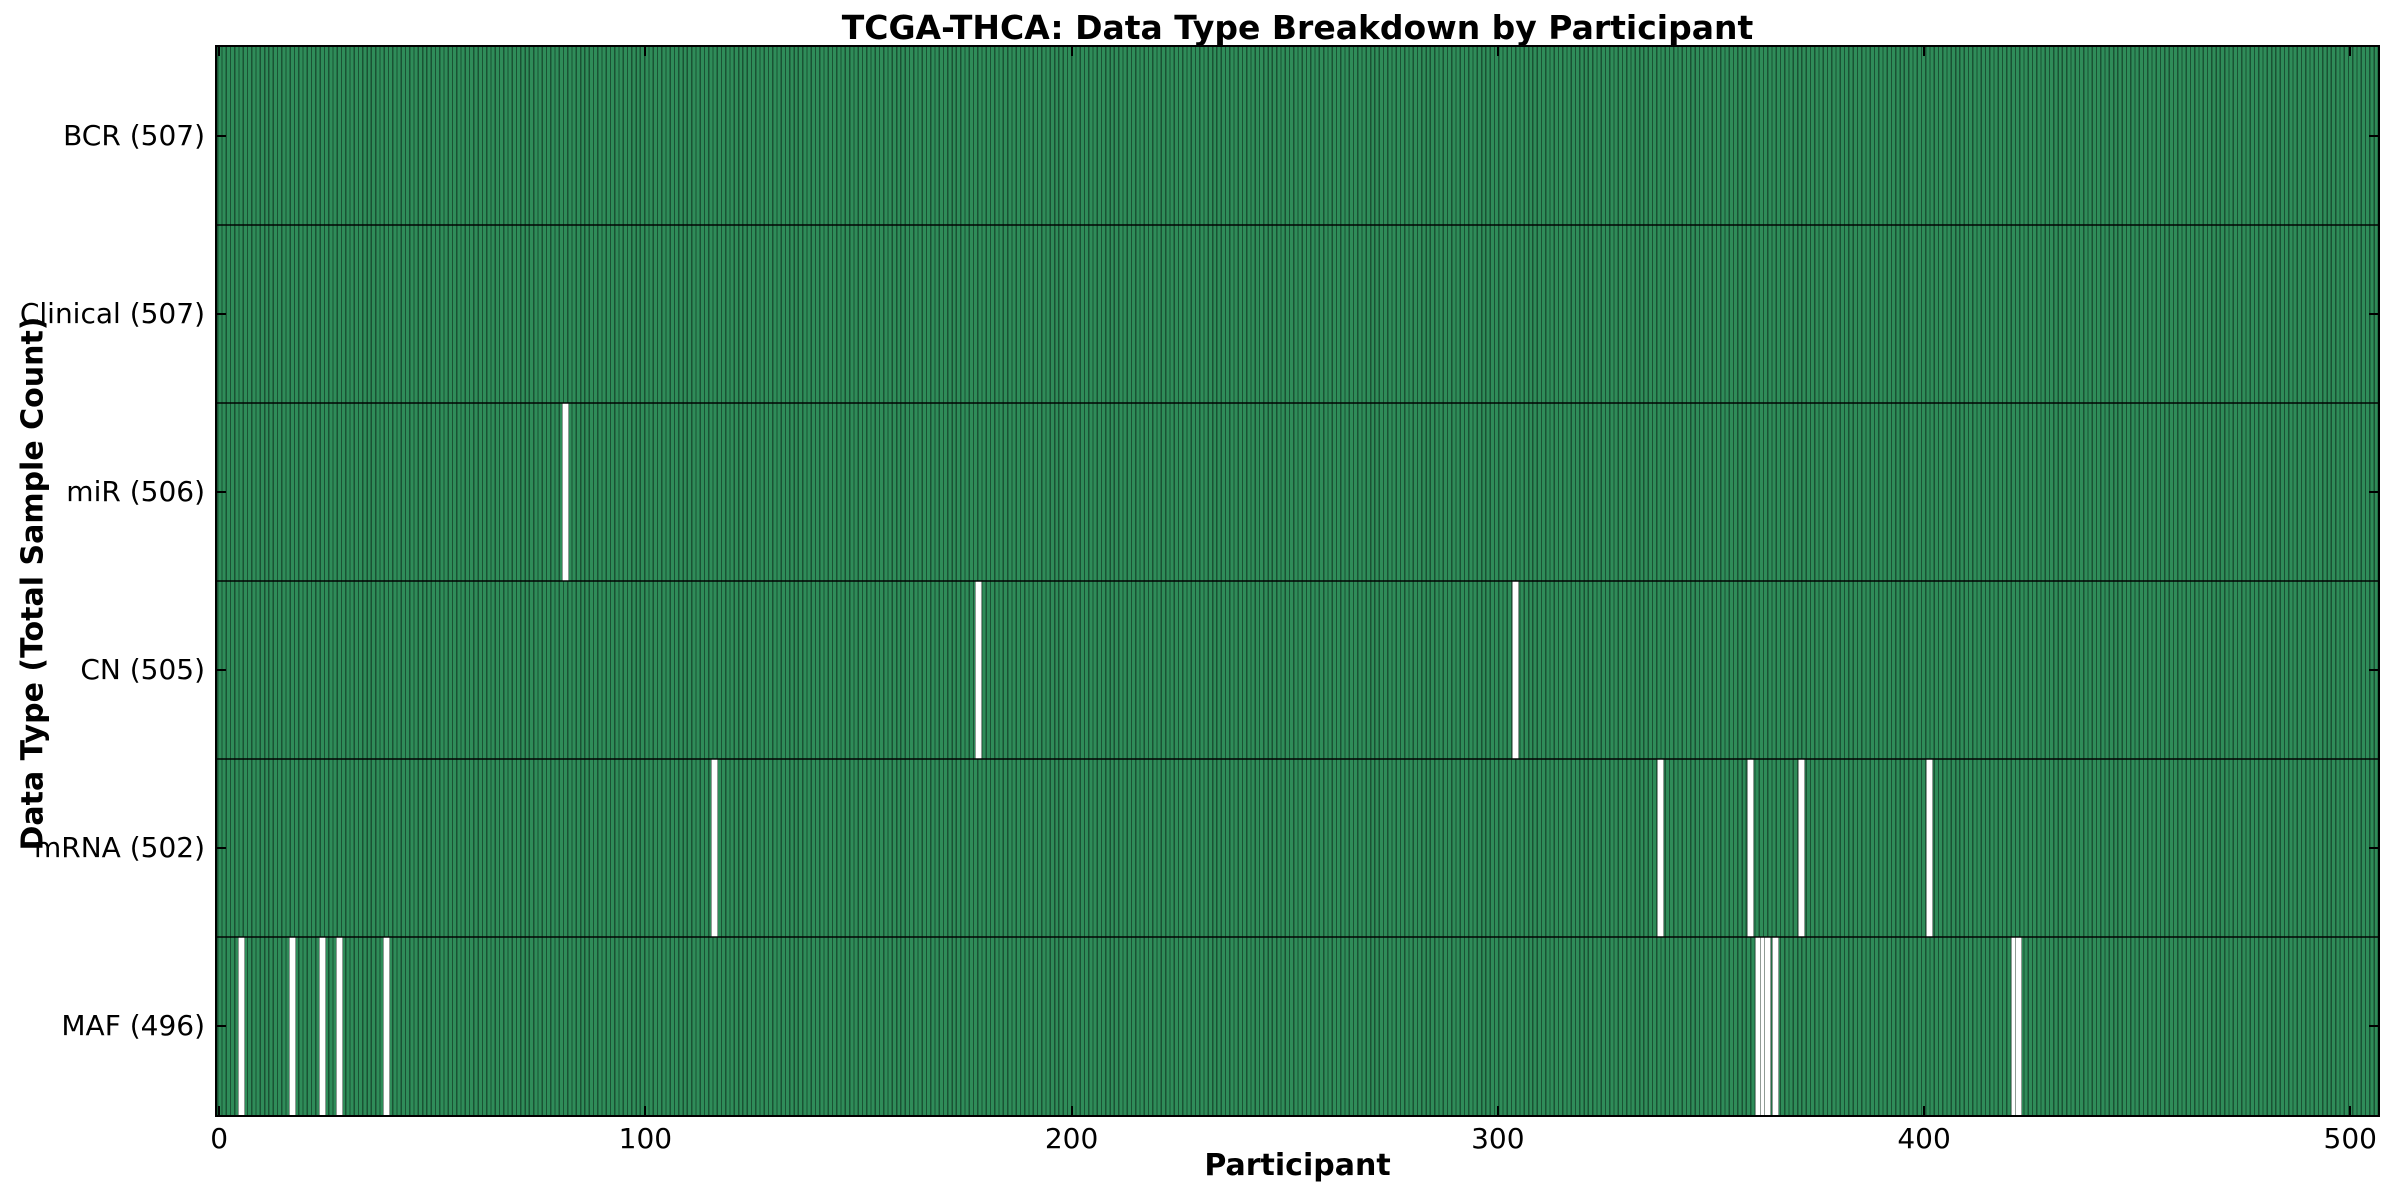  I want to click on x-tick-label-100: 100, so click(645, 1138).